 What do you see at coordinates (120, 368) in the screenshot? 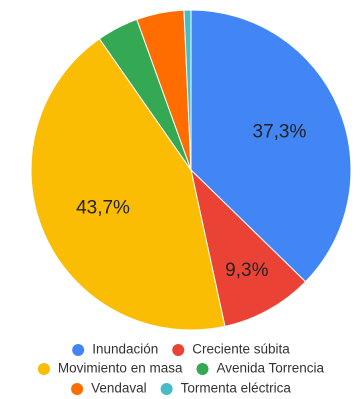
I see `legend-label: Movimiento en masa` at bounding box center [120, 368].